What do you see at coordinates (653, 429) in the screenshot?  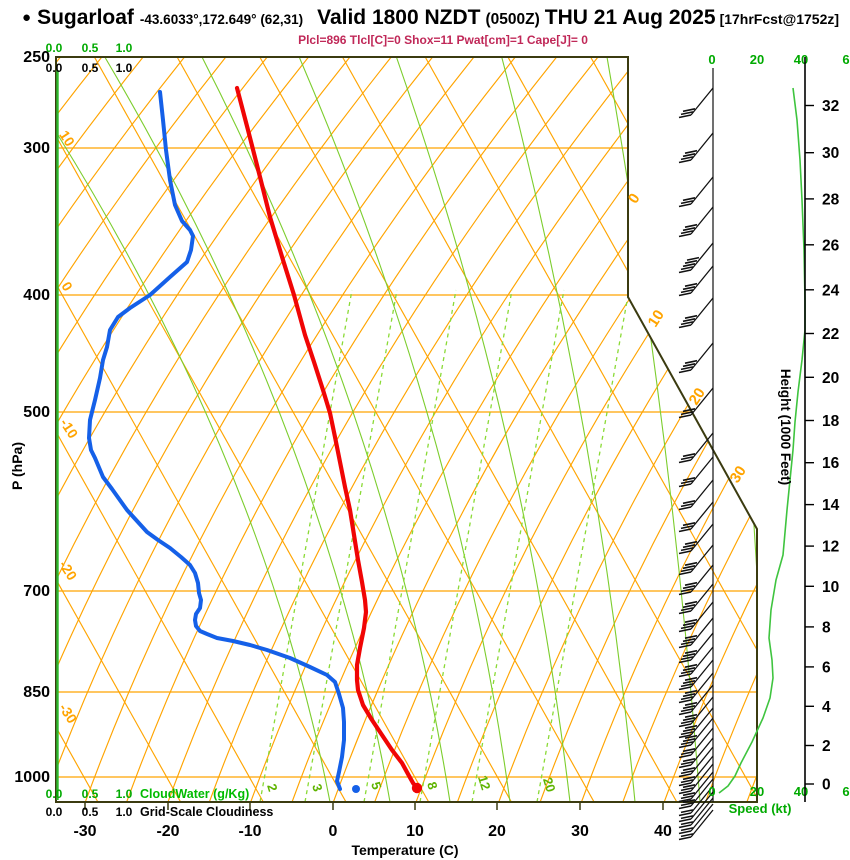 I see `moist-adiabat-line` at bounding box center [653, 429].